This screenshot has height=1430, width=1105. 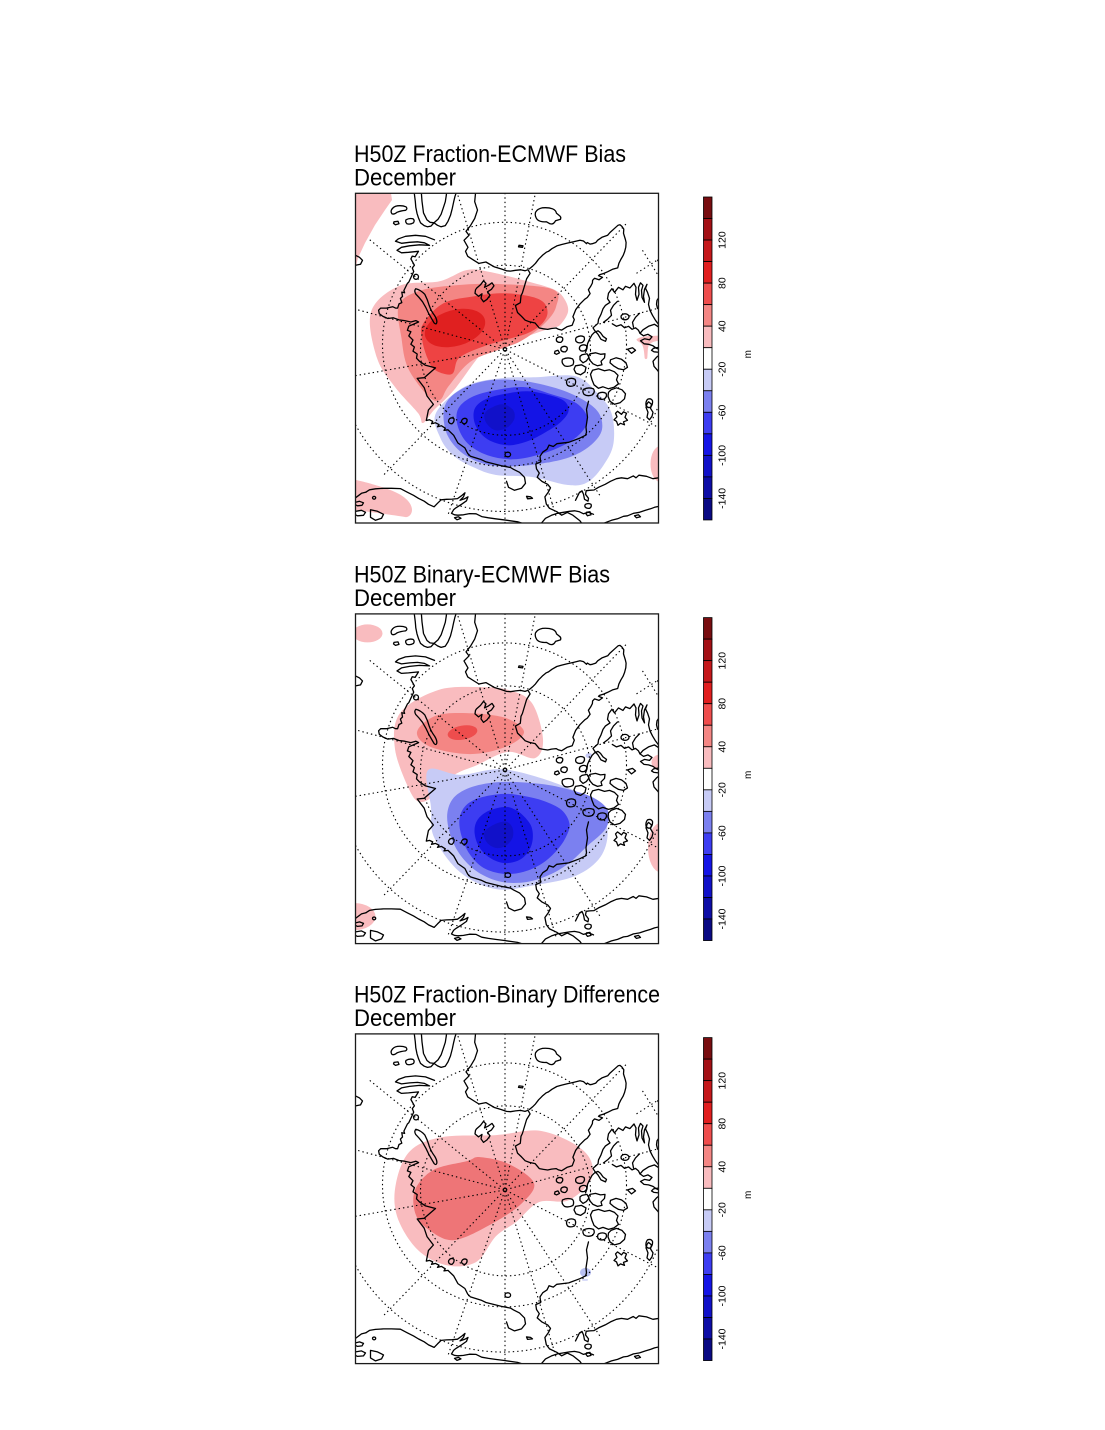 I want to click on svg-text: H50Z Fraction-ECMWF Bias, so click(x=490, y=154).